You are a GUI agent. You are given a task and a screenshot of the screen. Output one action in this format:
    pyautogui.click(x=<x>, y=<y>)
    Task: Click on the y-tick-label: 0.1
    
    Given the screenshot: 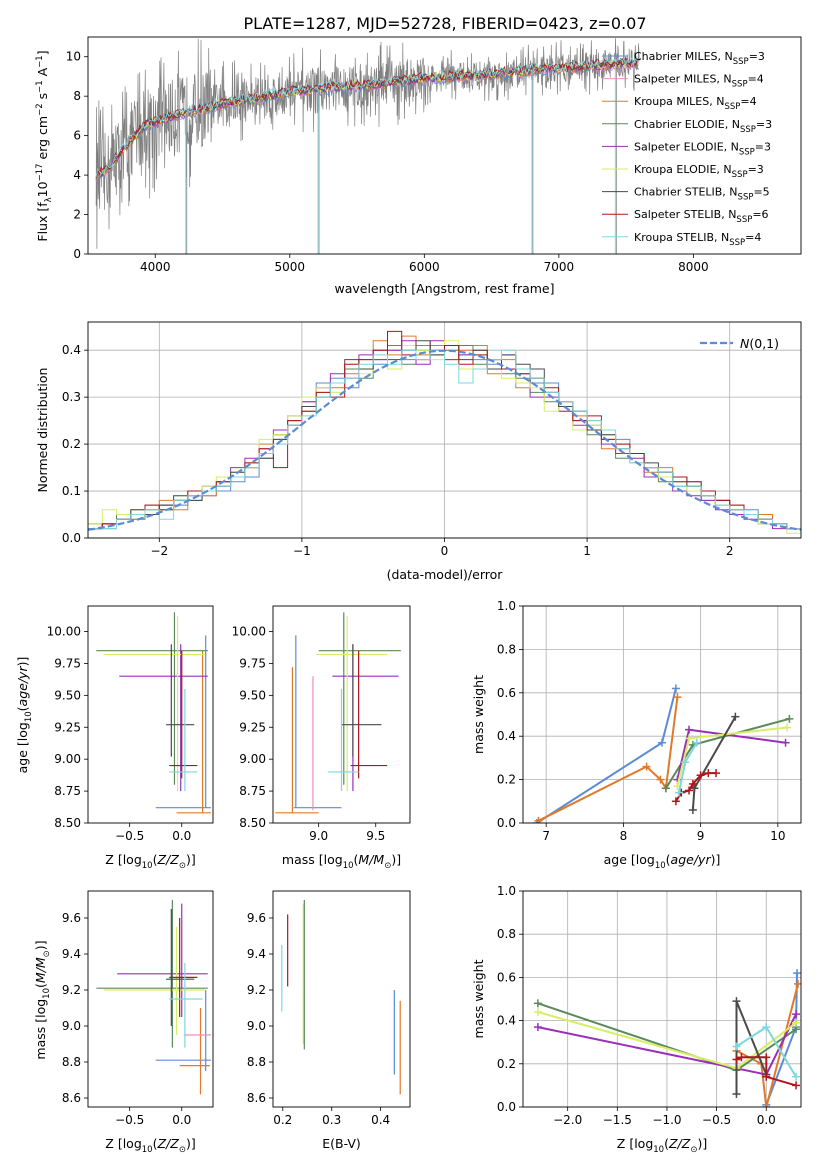 What is the action you would take?
    pyautogui.click(x=71, y=491)
    